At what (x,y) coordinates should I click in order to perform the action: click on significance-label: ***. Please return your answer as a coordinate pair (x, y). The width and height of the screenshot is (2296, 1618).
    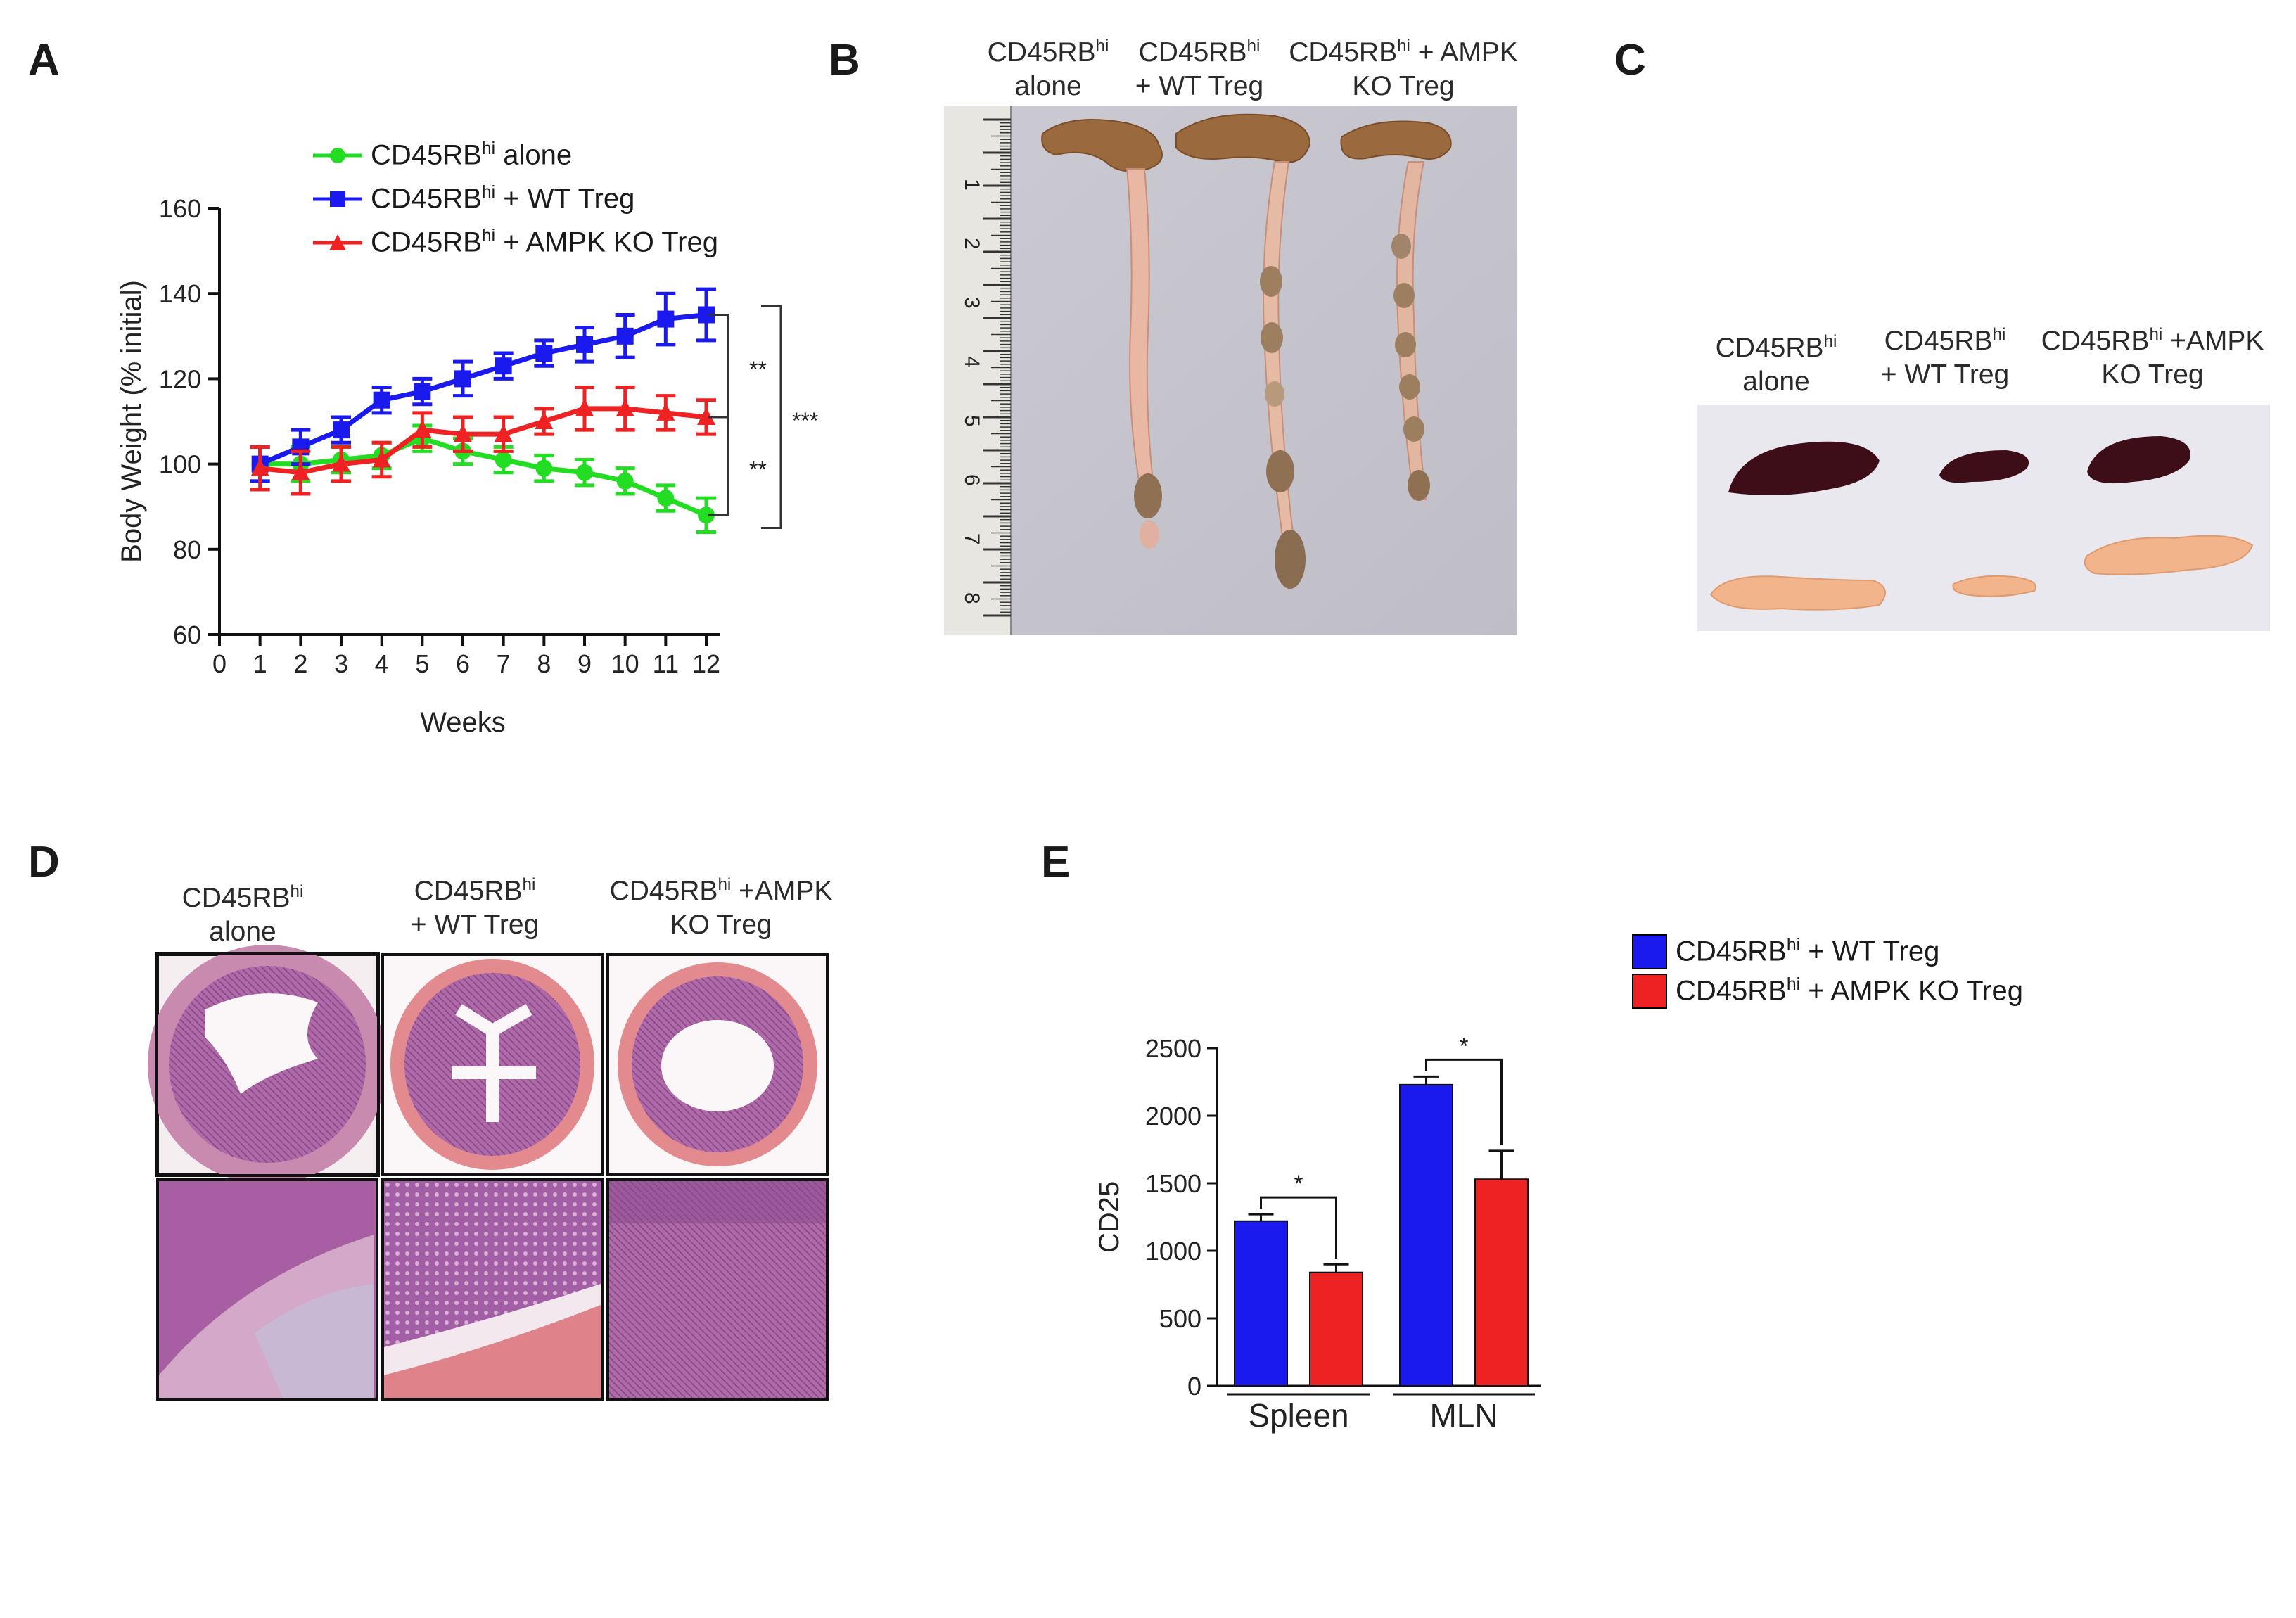
    Looking at the image, I should click on (805, 420).